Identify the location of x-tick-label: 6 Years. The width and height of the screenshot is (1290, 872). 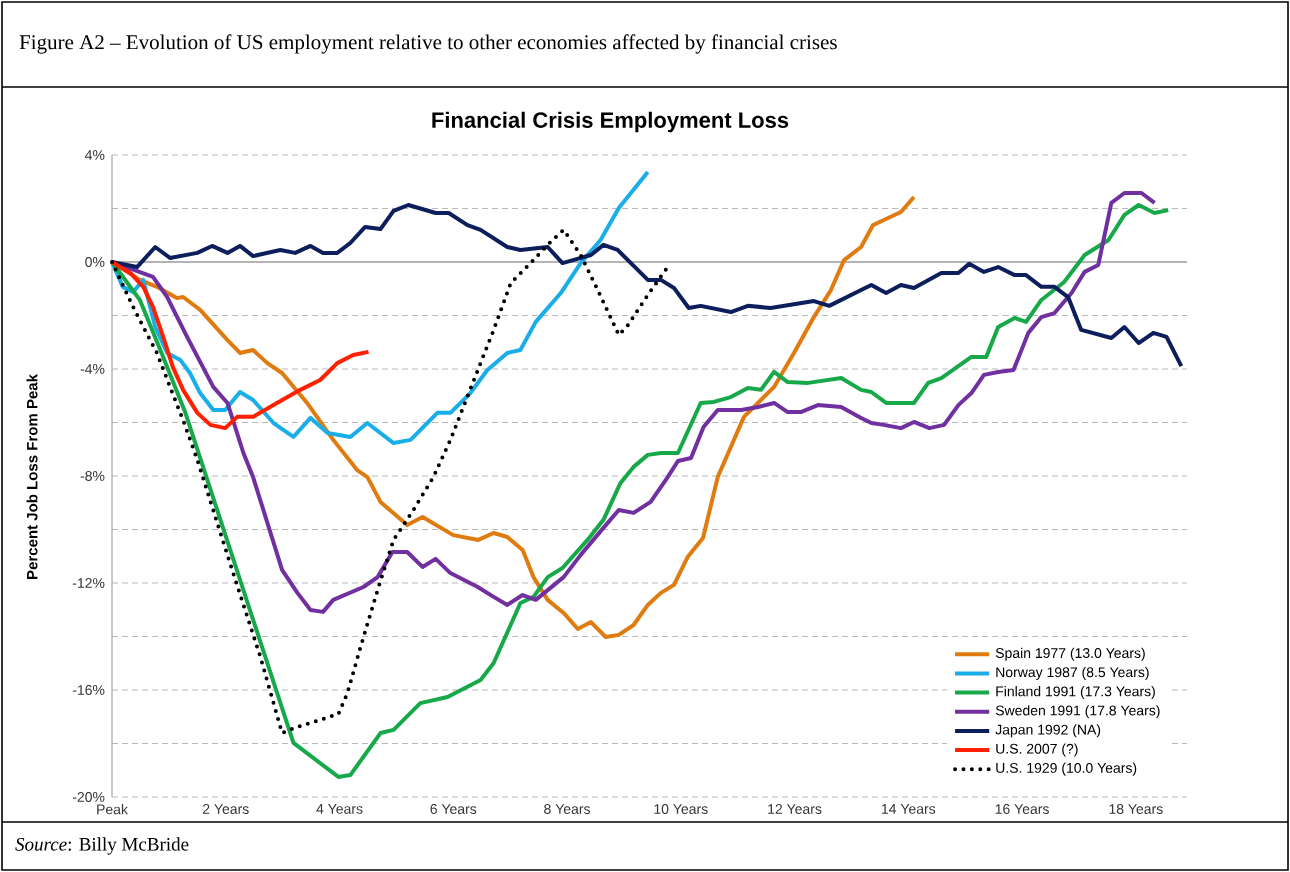
(453, 809).